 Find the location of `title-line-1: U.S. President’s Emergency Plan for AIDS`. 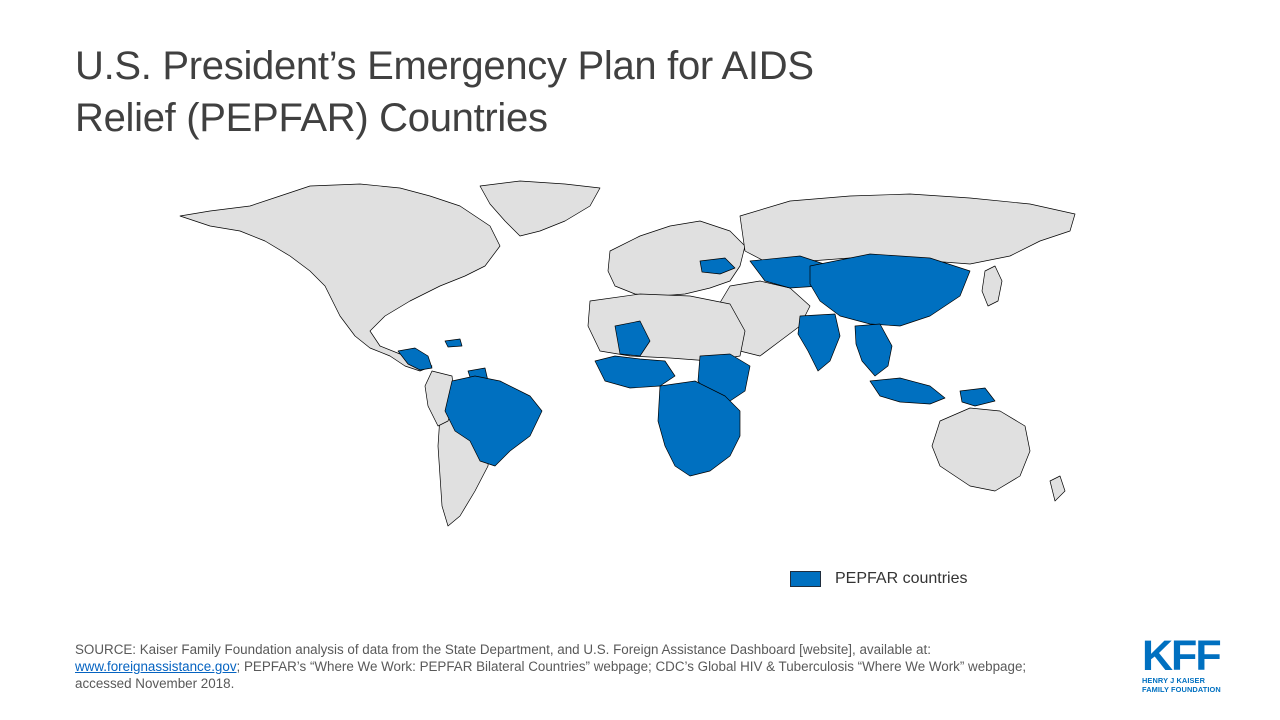

title-line-1: U.S. President’s Emergency Plan for AIDS is located at coordinates (444, 66).